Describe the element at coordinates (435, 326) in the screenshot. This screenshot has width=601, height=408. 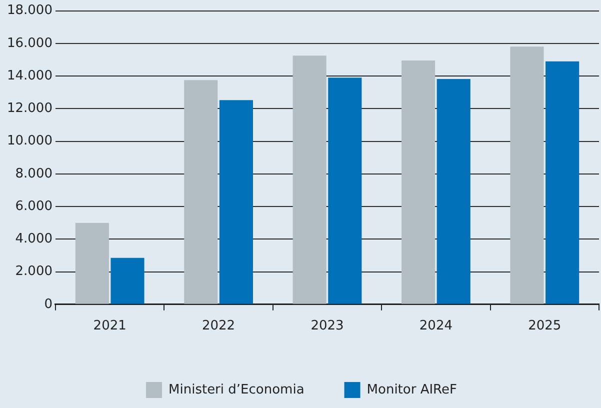
I see `x-tick-label: 2024` at that location.